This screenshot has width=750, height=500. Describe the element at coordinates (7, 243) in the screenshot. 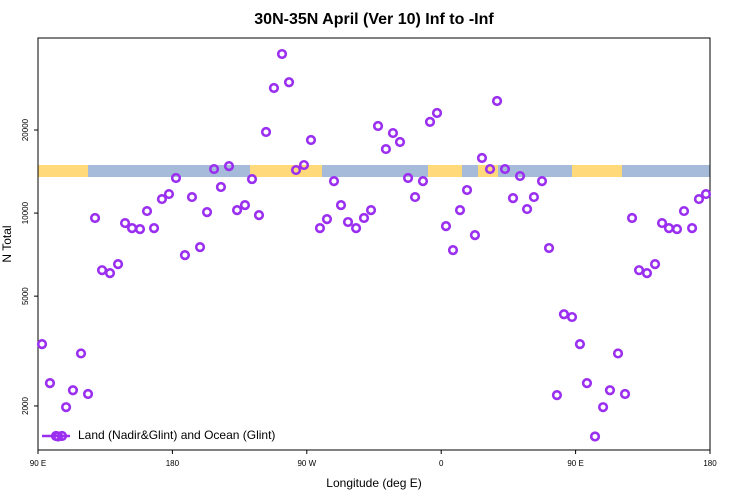

I see `y-axis-label: N Total` at that location.